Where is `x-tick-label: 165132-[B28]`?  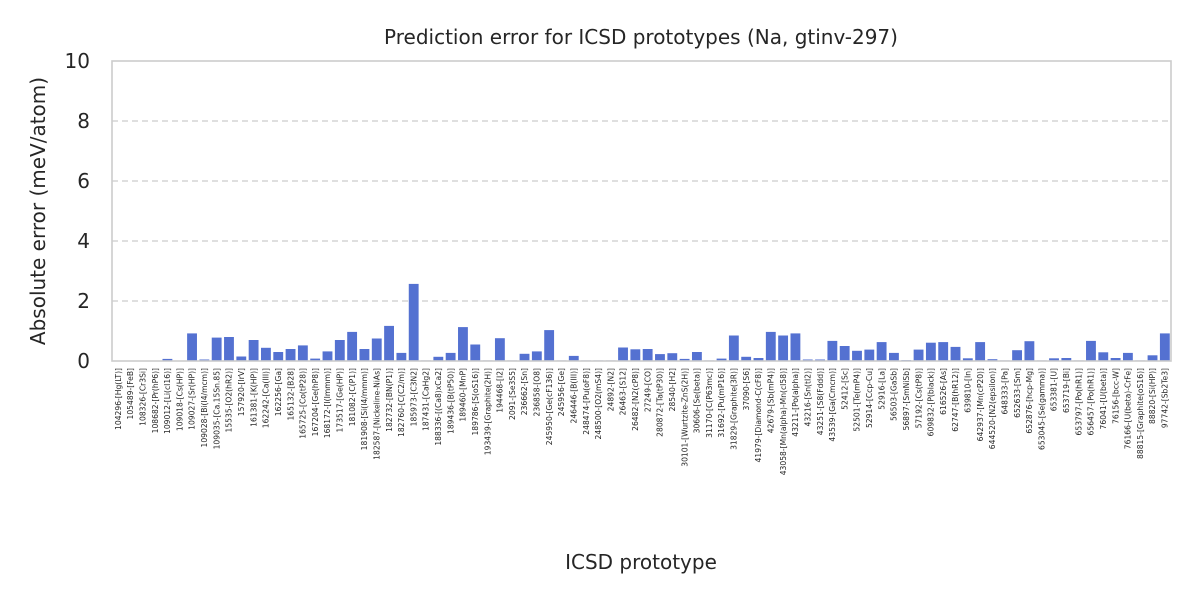 x-tick-label: 165132-[B28] is located at coordinates (290, 394).